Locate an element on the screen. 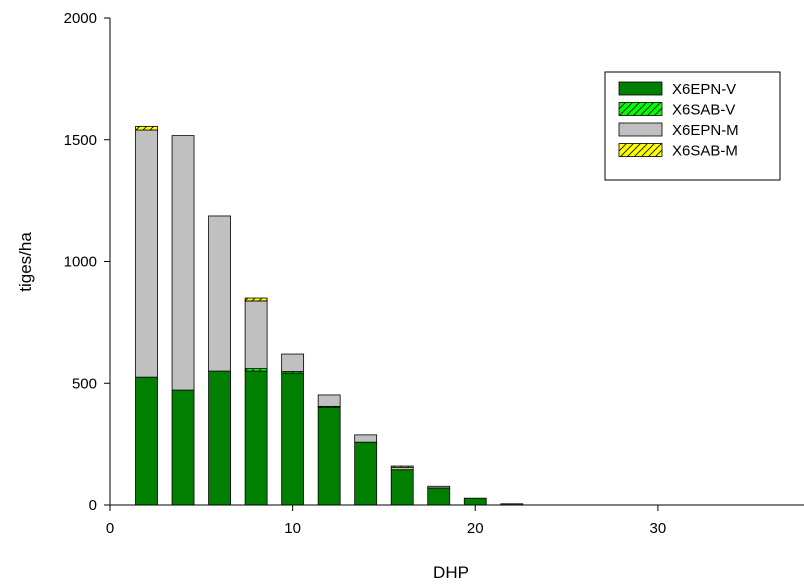 The height and width of the screenshot is (587, 804). x-tick-label-20: 20 is located at coordinates (475, 528).